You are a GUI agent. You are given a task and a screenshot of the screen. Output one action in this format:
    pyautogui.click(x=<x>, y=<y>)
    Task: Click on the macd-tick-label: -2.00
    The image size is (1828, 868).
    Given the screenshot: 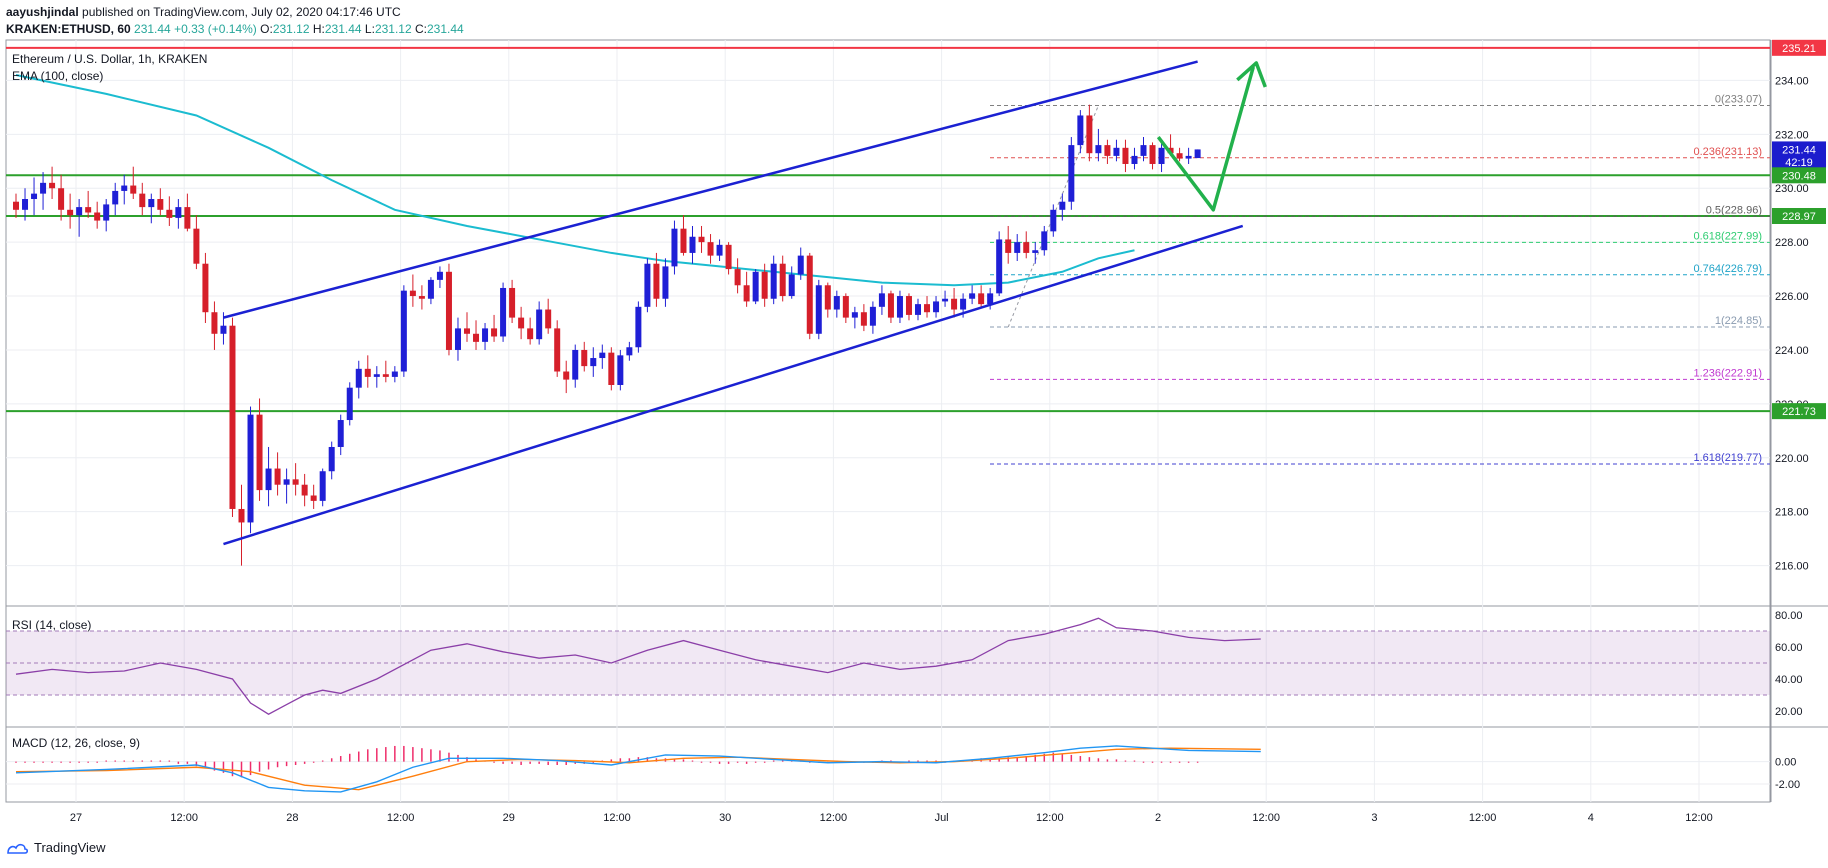 What is the action you would take?
    pyautogui.click(x=1787, y=785)
    